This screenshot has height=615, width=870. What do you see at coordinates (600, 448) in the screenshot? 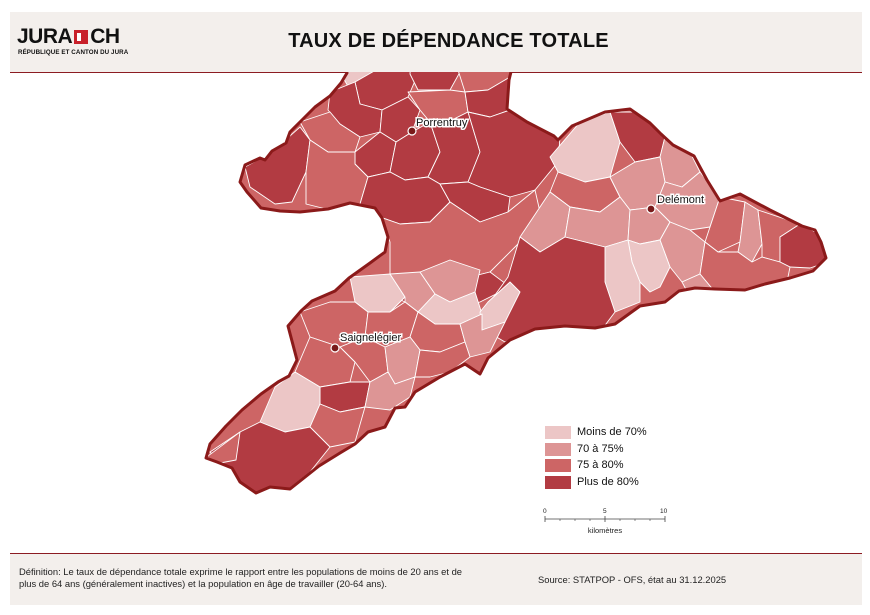
I see `legend-label: 70 à 75%` at bounding box center [600, 448].